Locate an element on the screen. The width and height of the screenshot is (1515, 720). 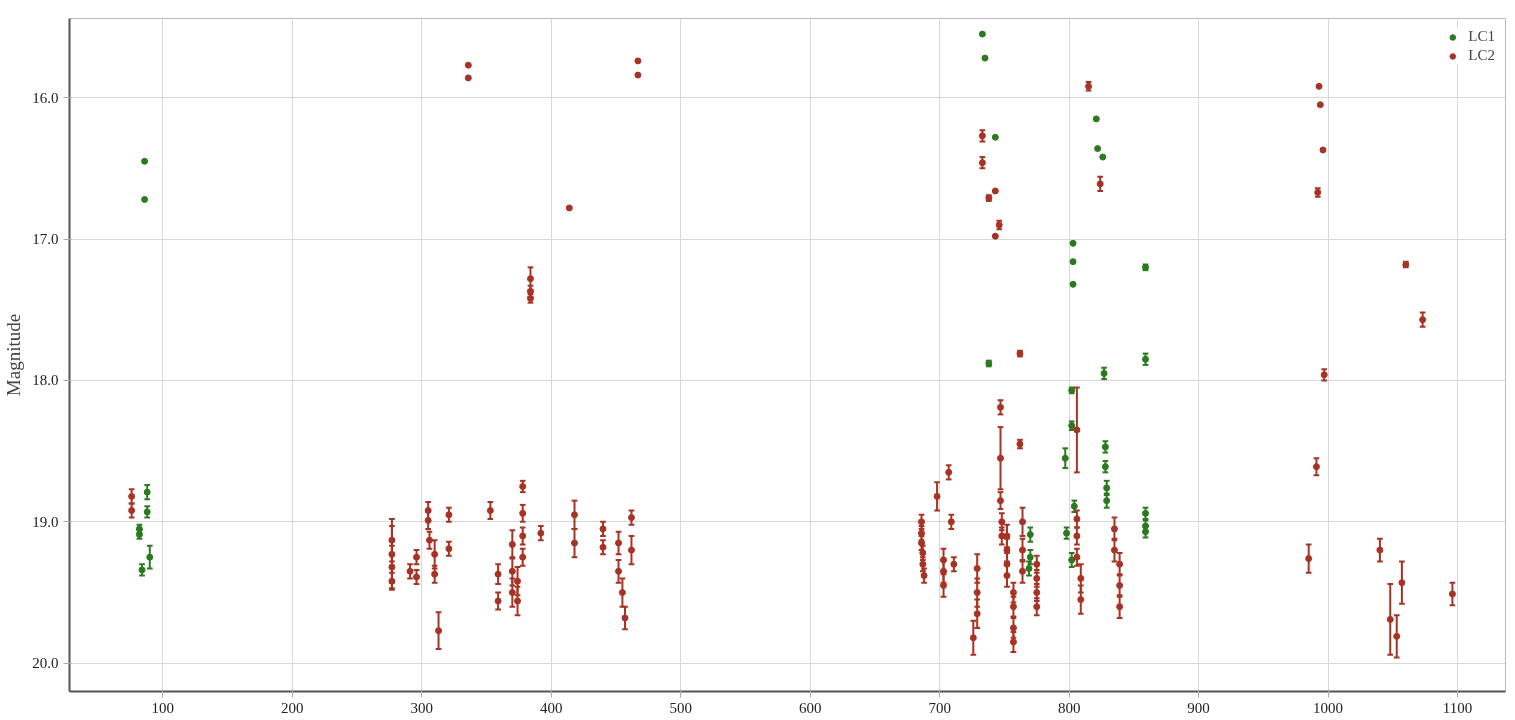
x-tick-label: 1100 is located at coordinates (1457, 707).